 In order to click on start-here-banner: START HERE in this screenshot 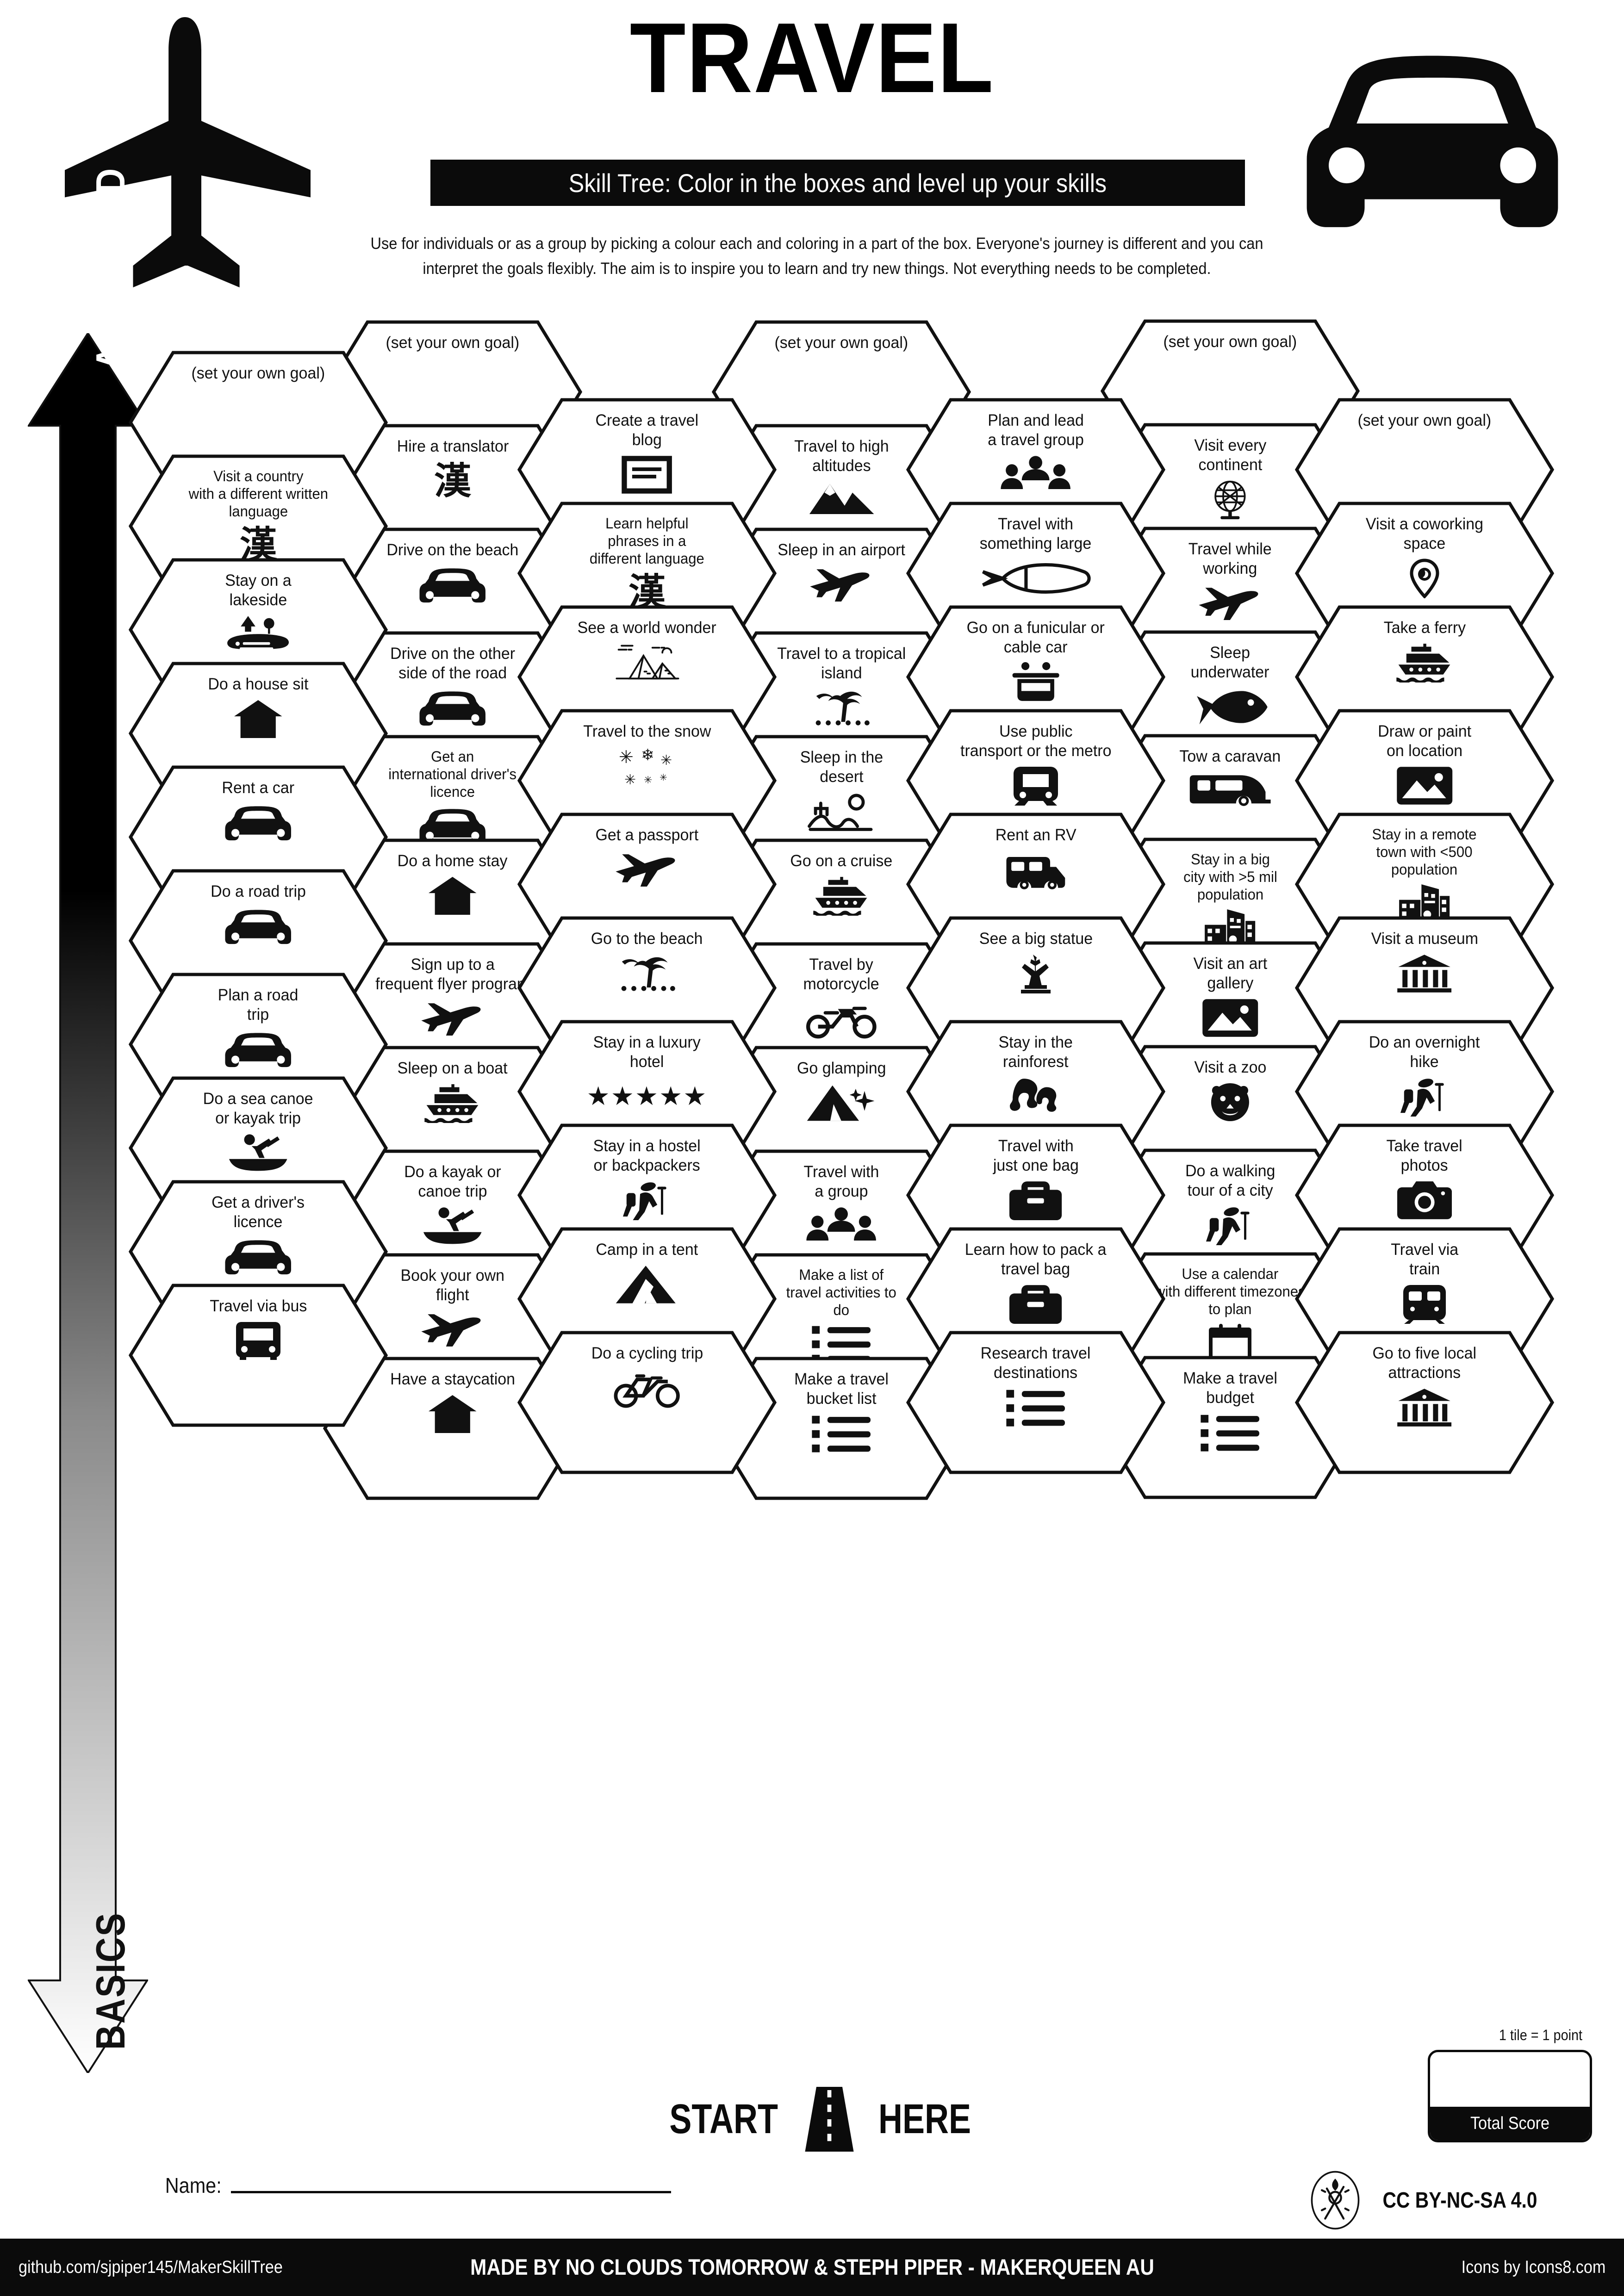, I will do `click(819, 2119)`.